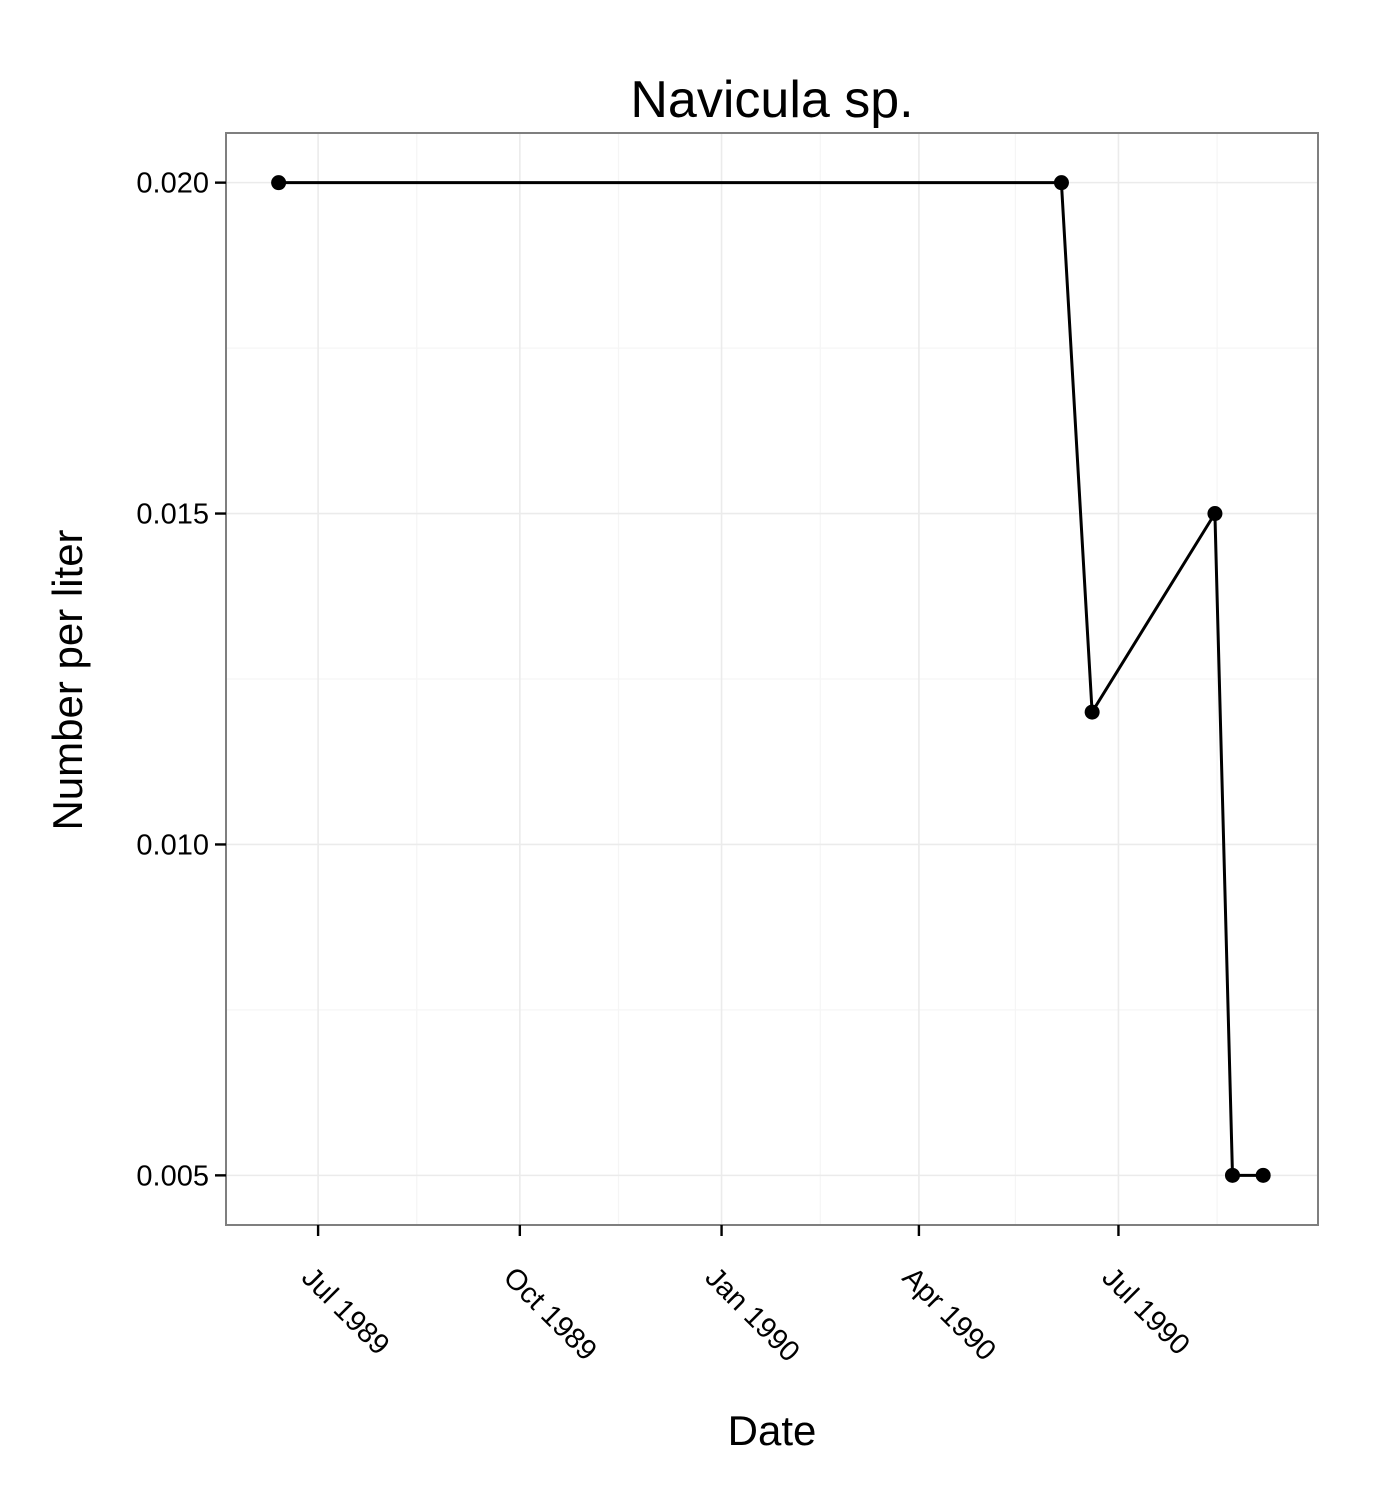 This screenshot has height=1491, width=1379. What do you see at coordinates (172, 184) in the screenshot?
I see `y-tick-label: 0.020` at bounding box center [172, 184].